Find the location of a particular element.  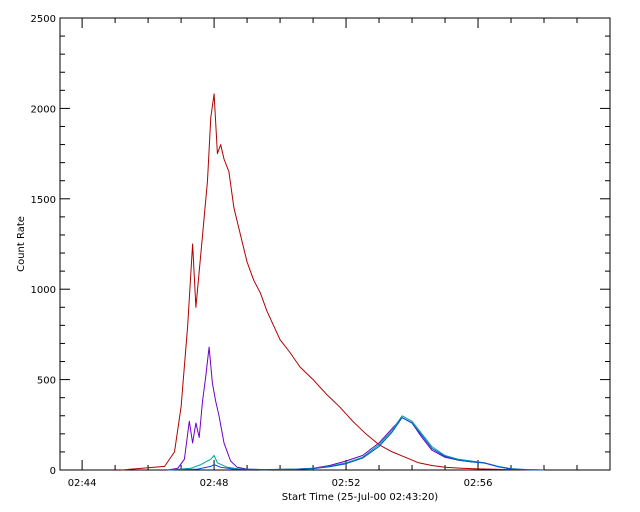

y-tick-label: 0 is located at coordinates (53, 471).